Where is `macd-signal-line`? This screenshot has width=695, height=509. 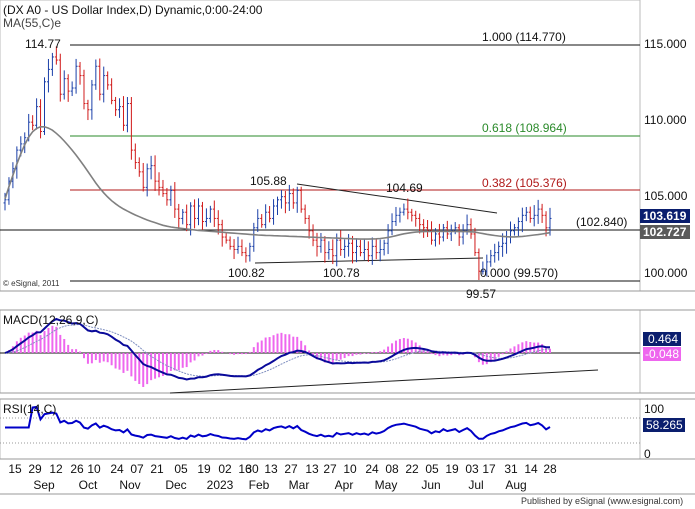
macd-signal-line is located at coordinates (277, 350).